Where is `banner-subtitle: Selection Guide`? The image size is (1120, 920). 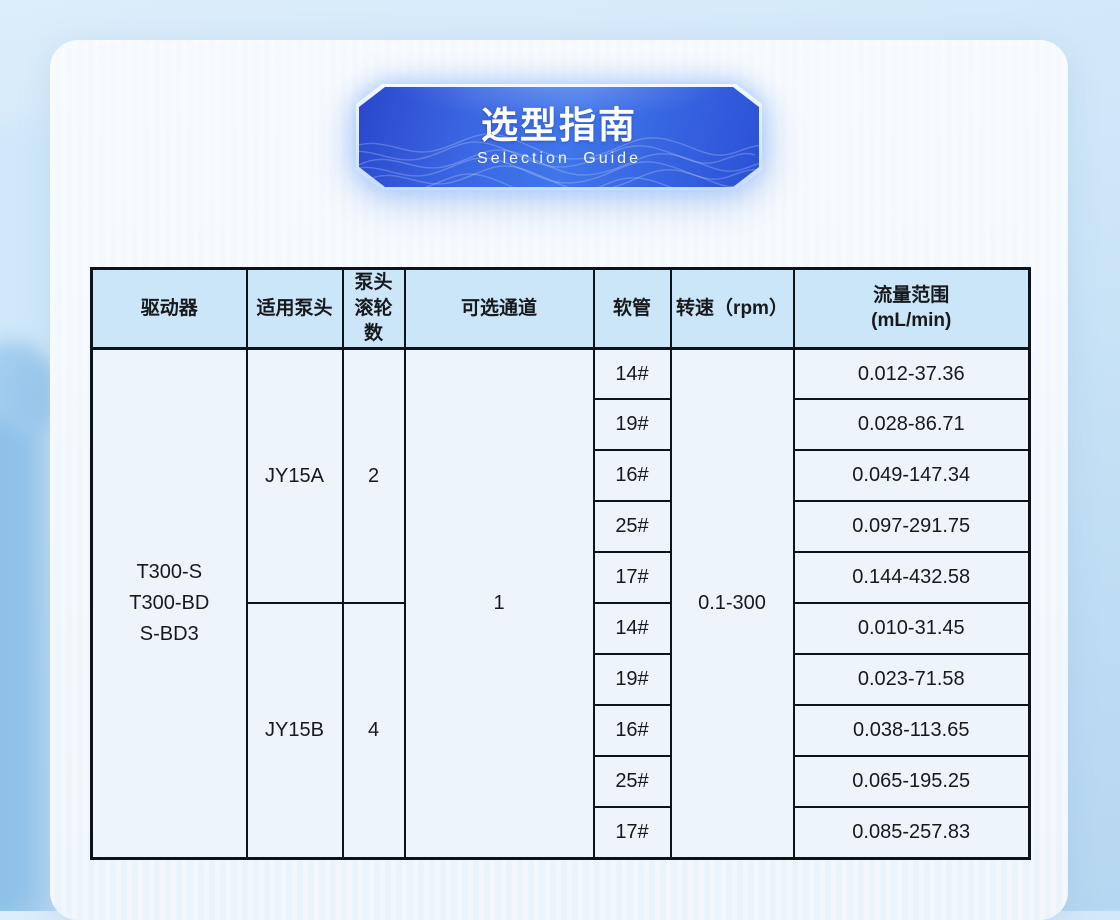
banner-subtitle: Selection Guide is located at coordinates (559, 158).